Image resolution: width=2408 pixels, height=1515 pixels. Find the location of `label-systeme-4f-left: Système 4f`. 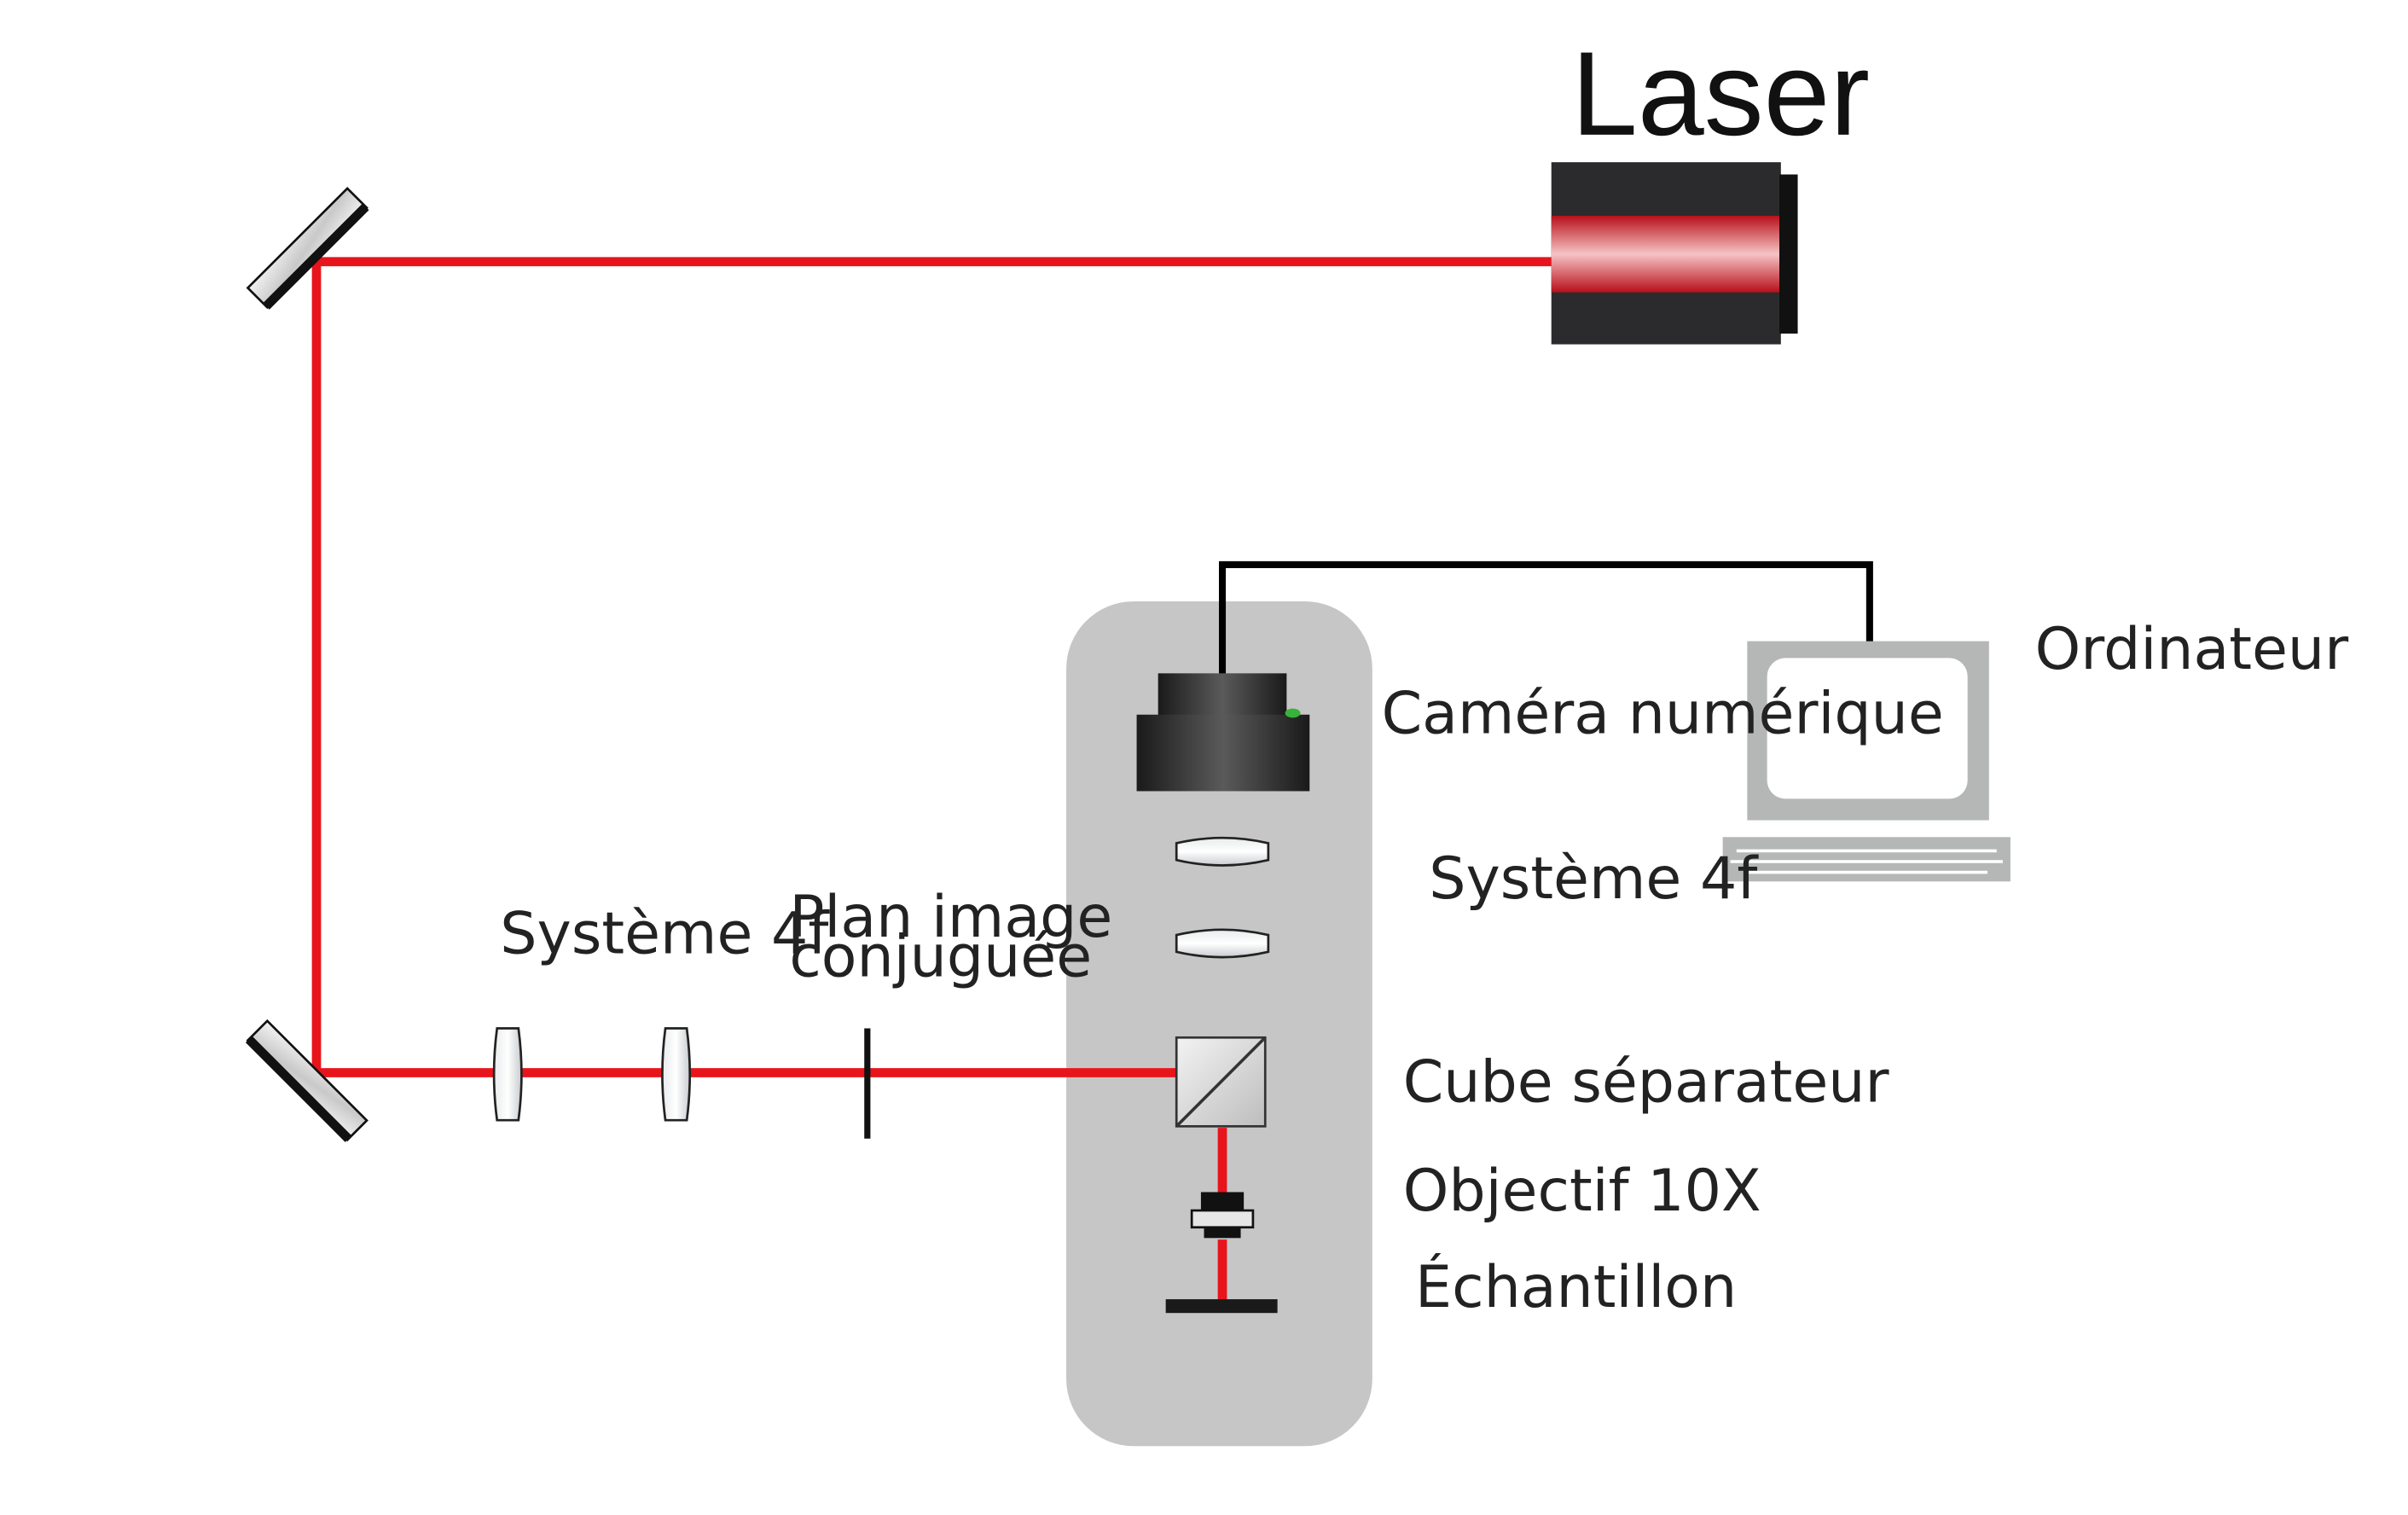

label-systeme-4f-left: Système 4f is located at coordinates (665, 934).